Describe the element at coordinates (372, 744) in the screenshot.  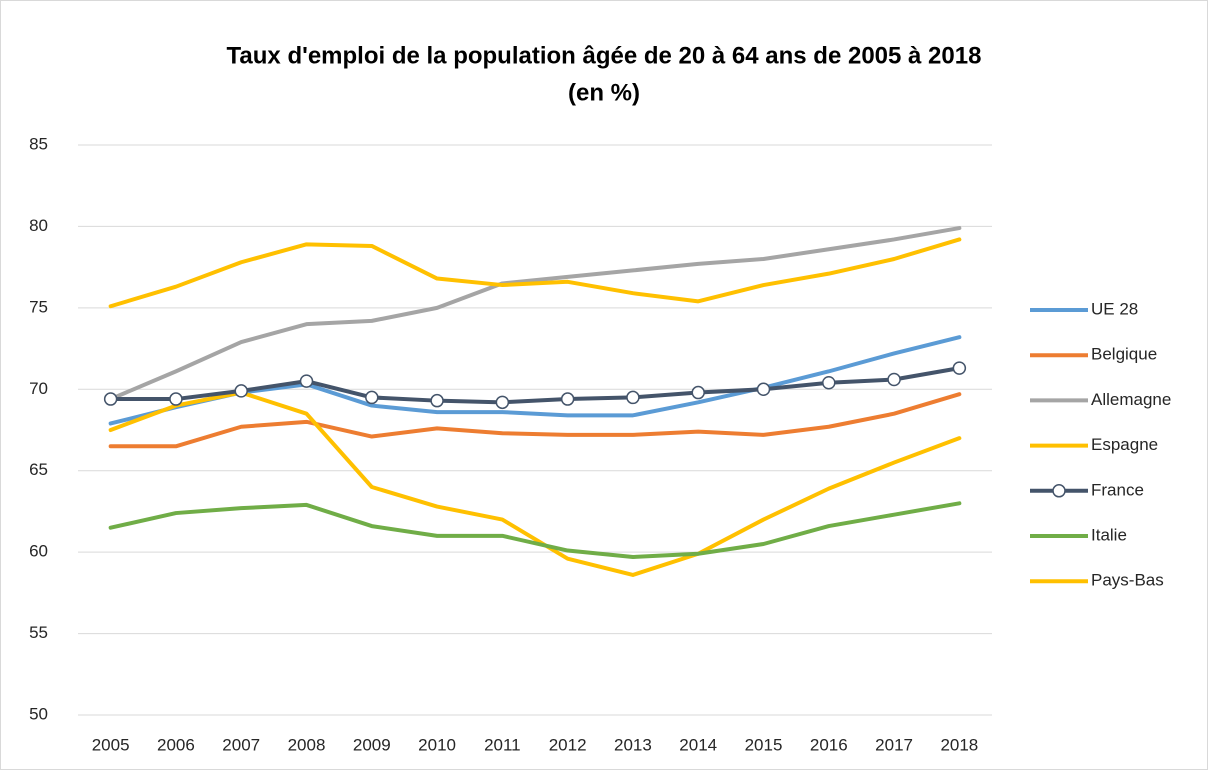
I see `x-tick-label: 2009` at that location.